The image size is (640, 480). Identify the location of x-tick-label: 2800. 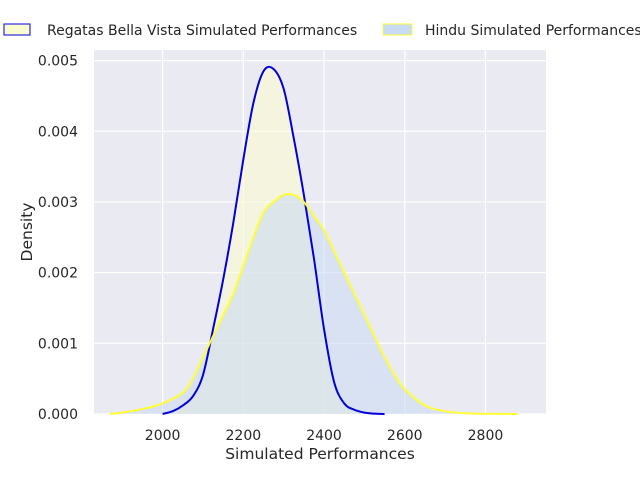
(486, 436).